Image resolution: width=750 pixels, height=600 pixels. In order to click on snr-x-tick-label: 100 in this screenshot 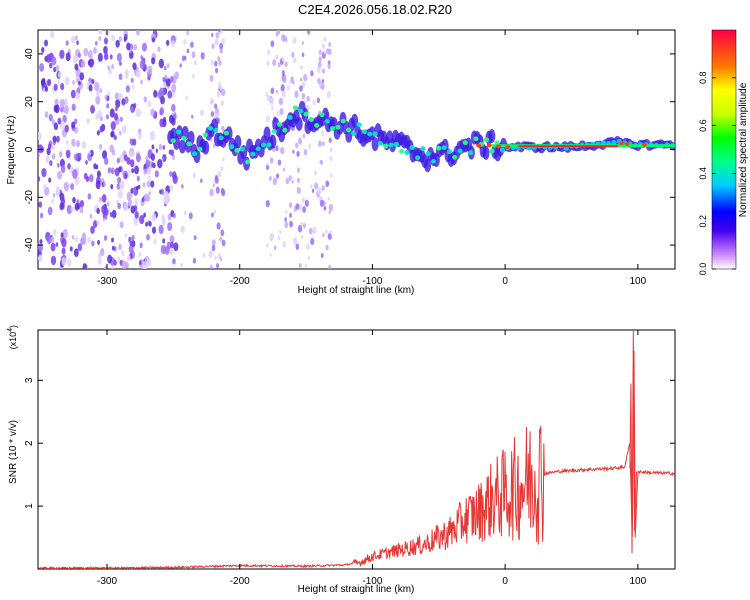, I will do `click(637, 581)`.